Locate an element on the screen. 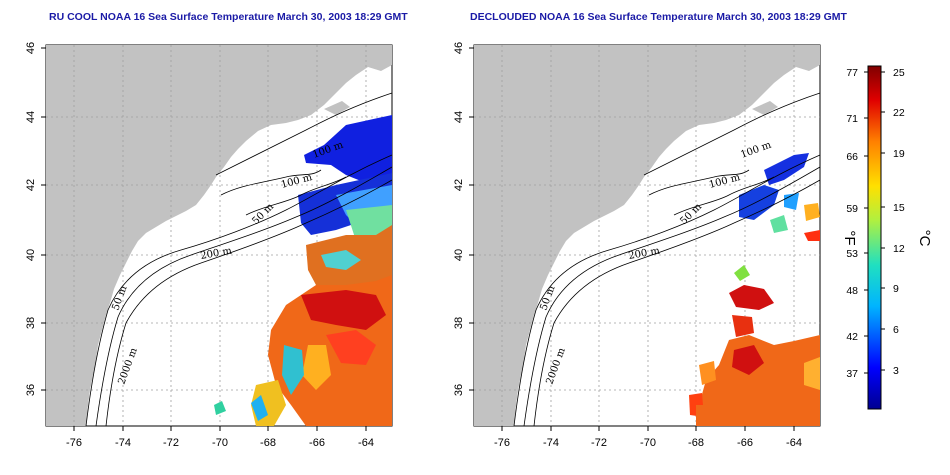 This screenshot has height=475, width=950. celsius-tick-label: 12 is located at coordinates (899, 249).